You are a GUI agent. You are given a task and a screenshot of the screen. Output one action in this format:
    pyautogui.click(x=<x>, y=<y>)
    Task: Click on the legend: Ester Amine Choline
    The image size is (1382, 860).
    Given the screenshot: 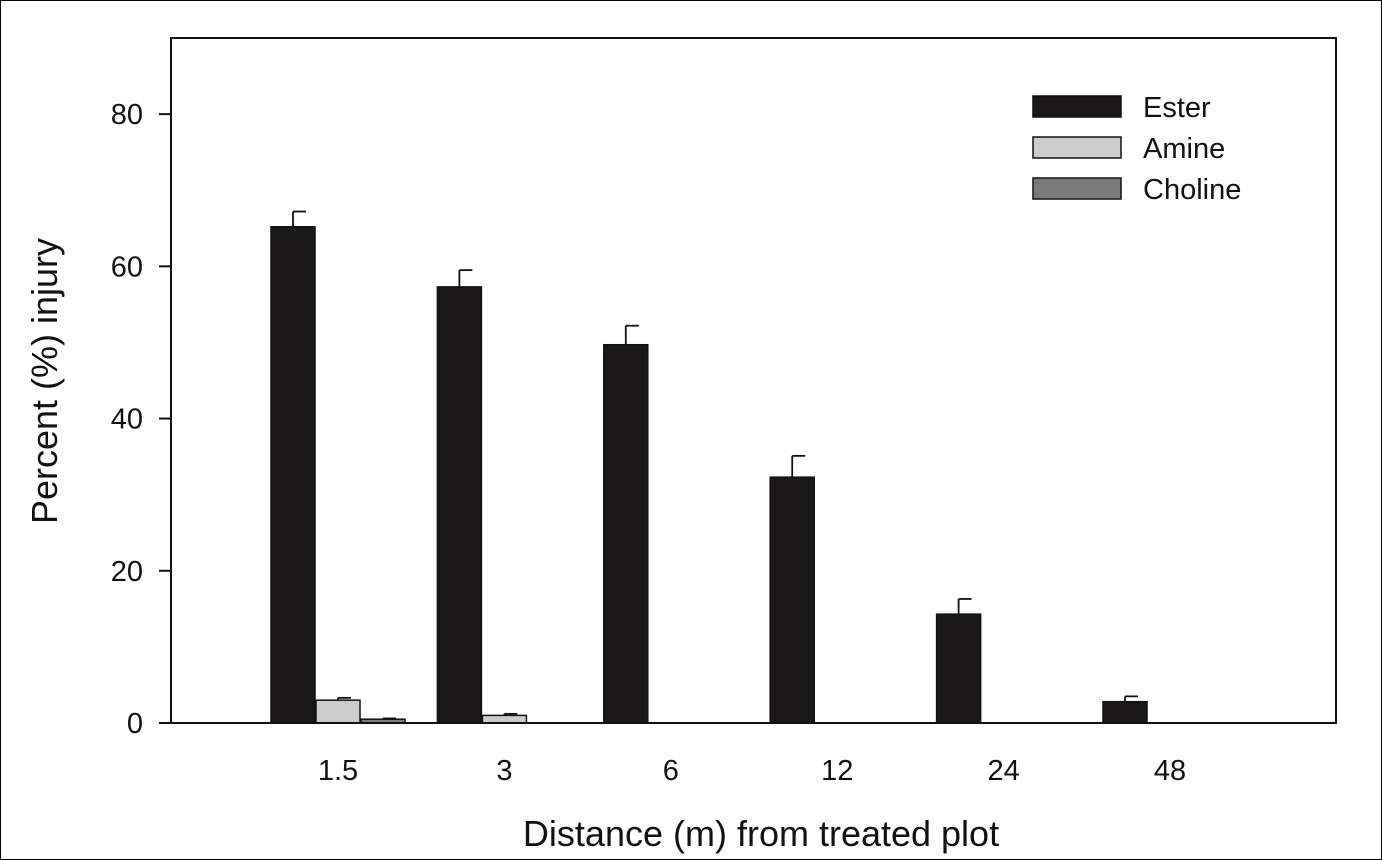 What is the action you would take?
    pyautogui.click(x=1136, y=149)
    